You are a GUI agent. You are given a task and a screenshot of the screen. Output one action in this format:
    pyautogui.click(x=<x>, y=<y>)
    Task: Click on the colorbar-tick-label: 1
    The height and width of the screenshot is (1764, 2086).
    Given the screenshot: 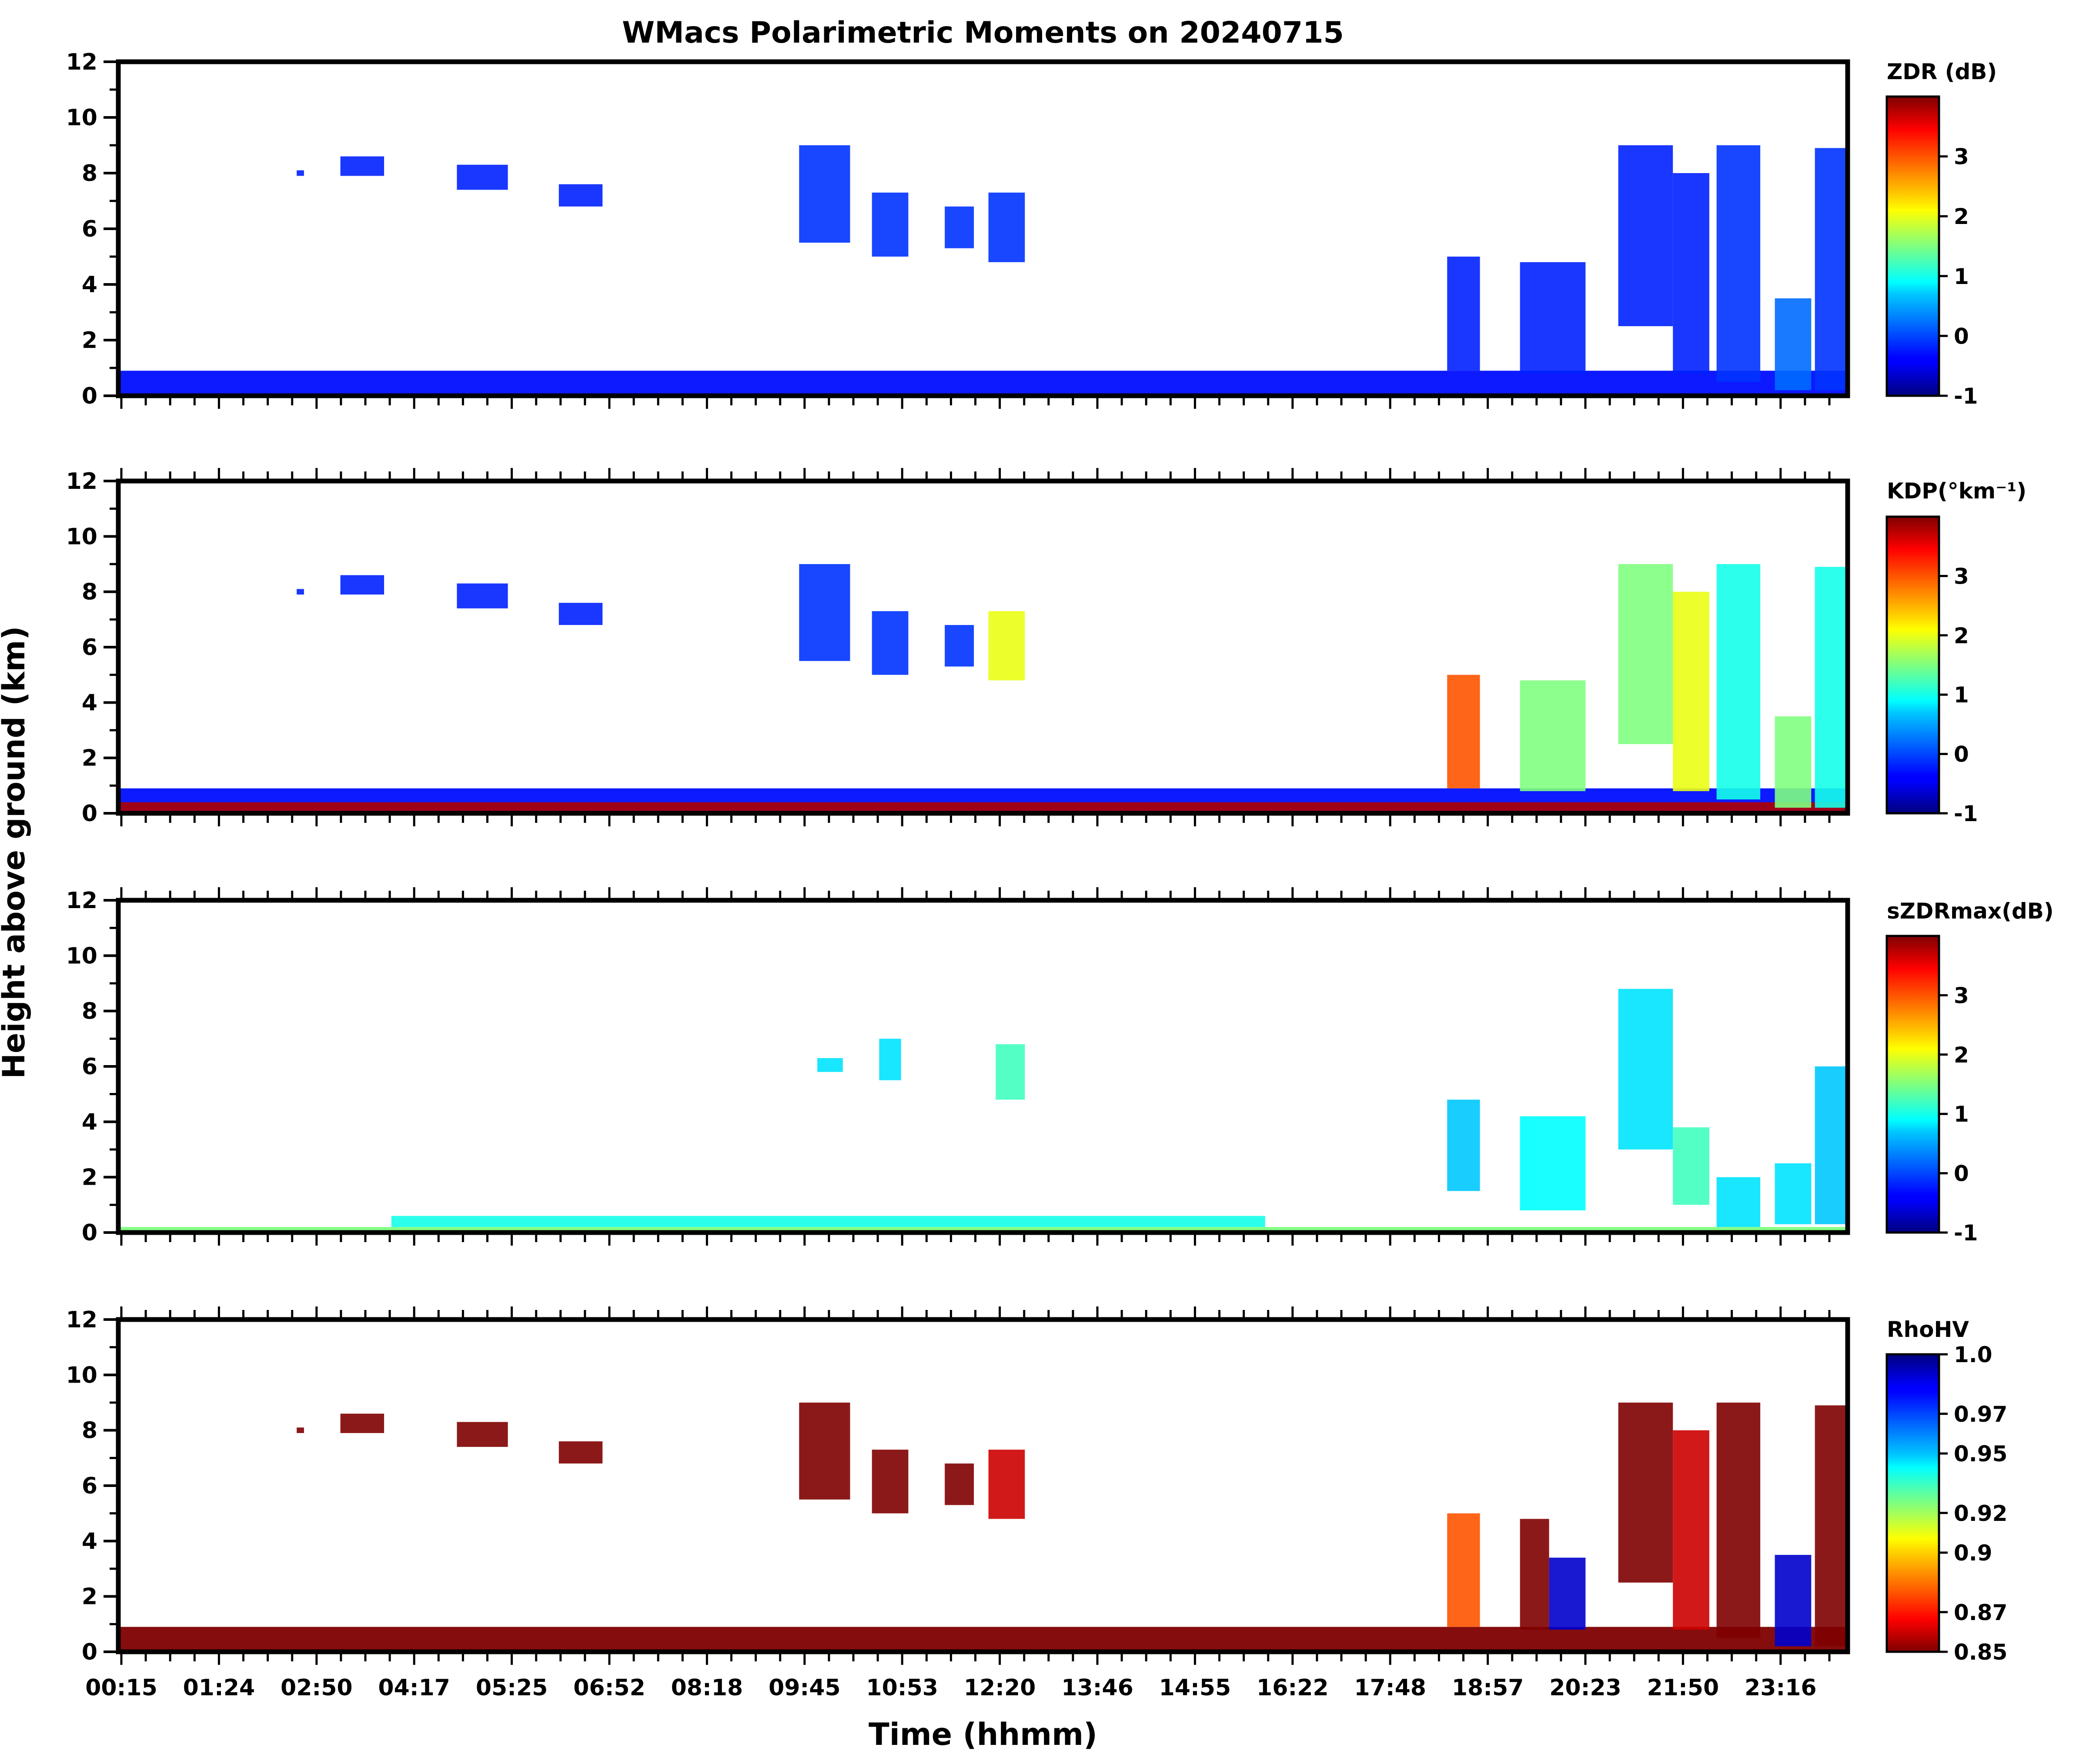 What is the action you would take?
    pyautogui.click(x=1961, y=276)
    